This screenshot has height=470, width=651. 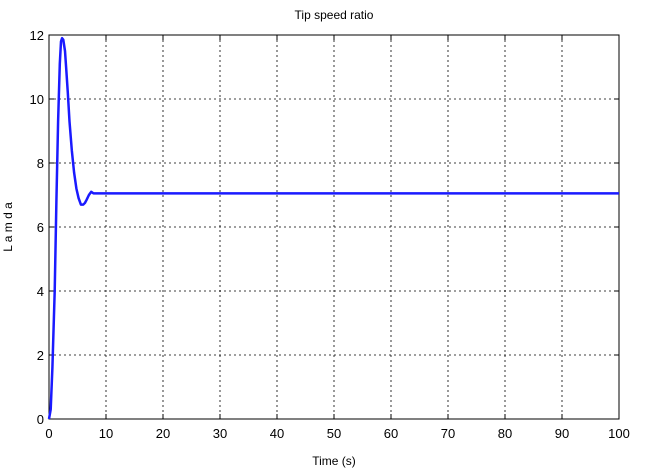 What do you see at coordinates (40, 163) in the screenshot?
I see `y-tick-label: 8` at bounding box center [40, 163].